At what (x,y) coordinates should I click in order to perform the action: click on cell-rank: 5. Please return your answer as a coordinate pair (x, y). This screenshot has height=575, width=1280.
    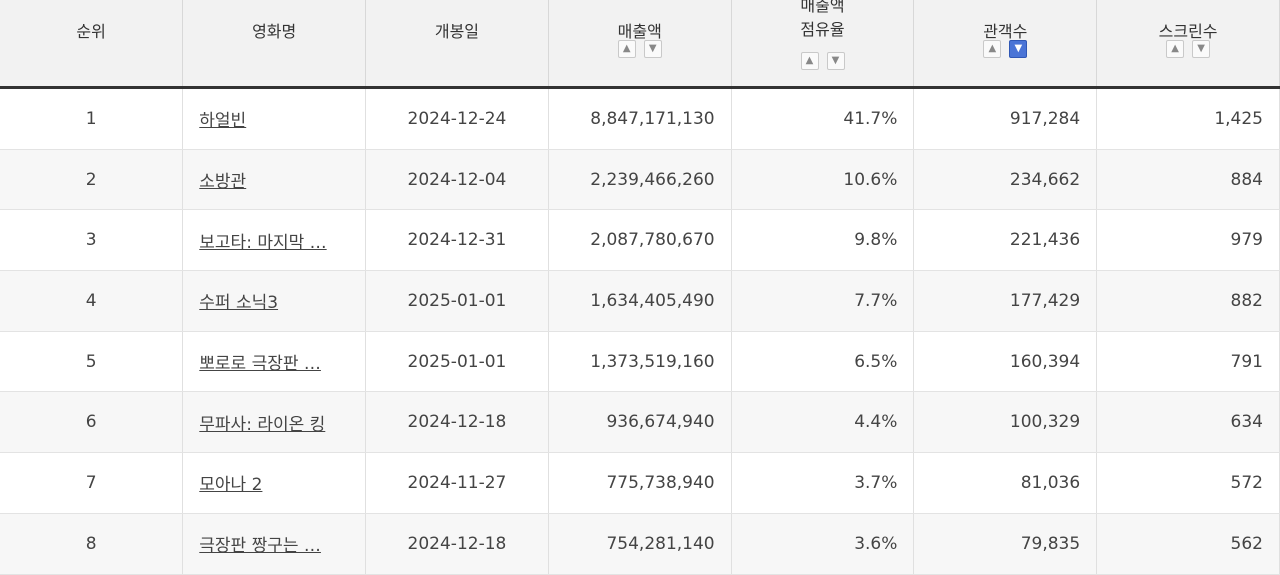
    Looking at the image, I should click on (92, 362).